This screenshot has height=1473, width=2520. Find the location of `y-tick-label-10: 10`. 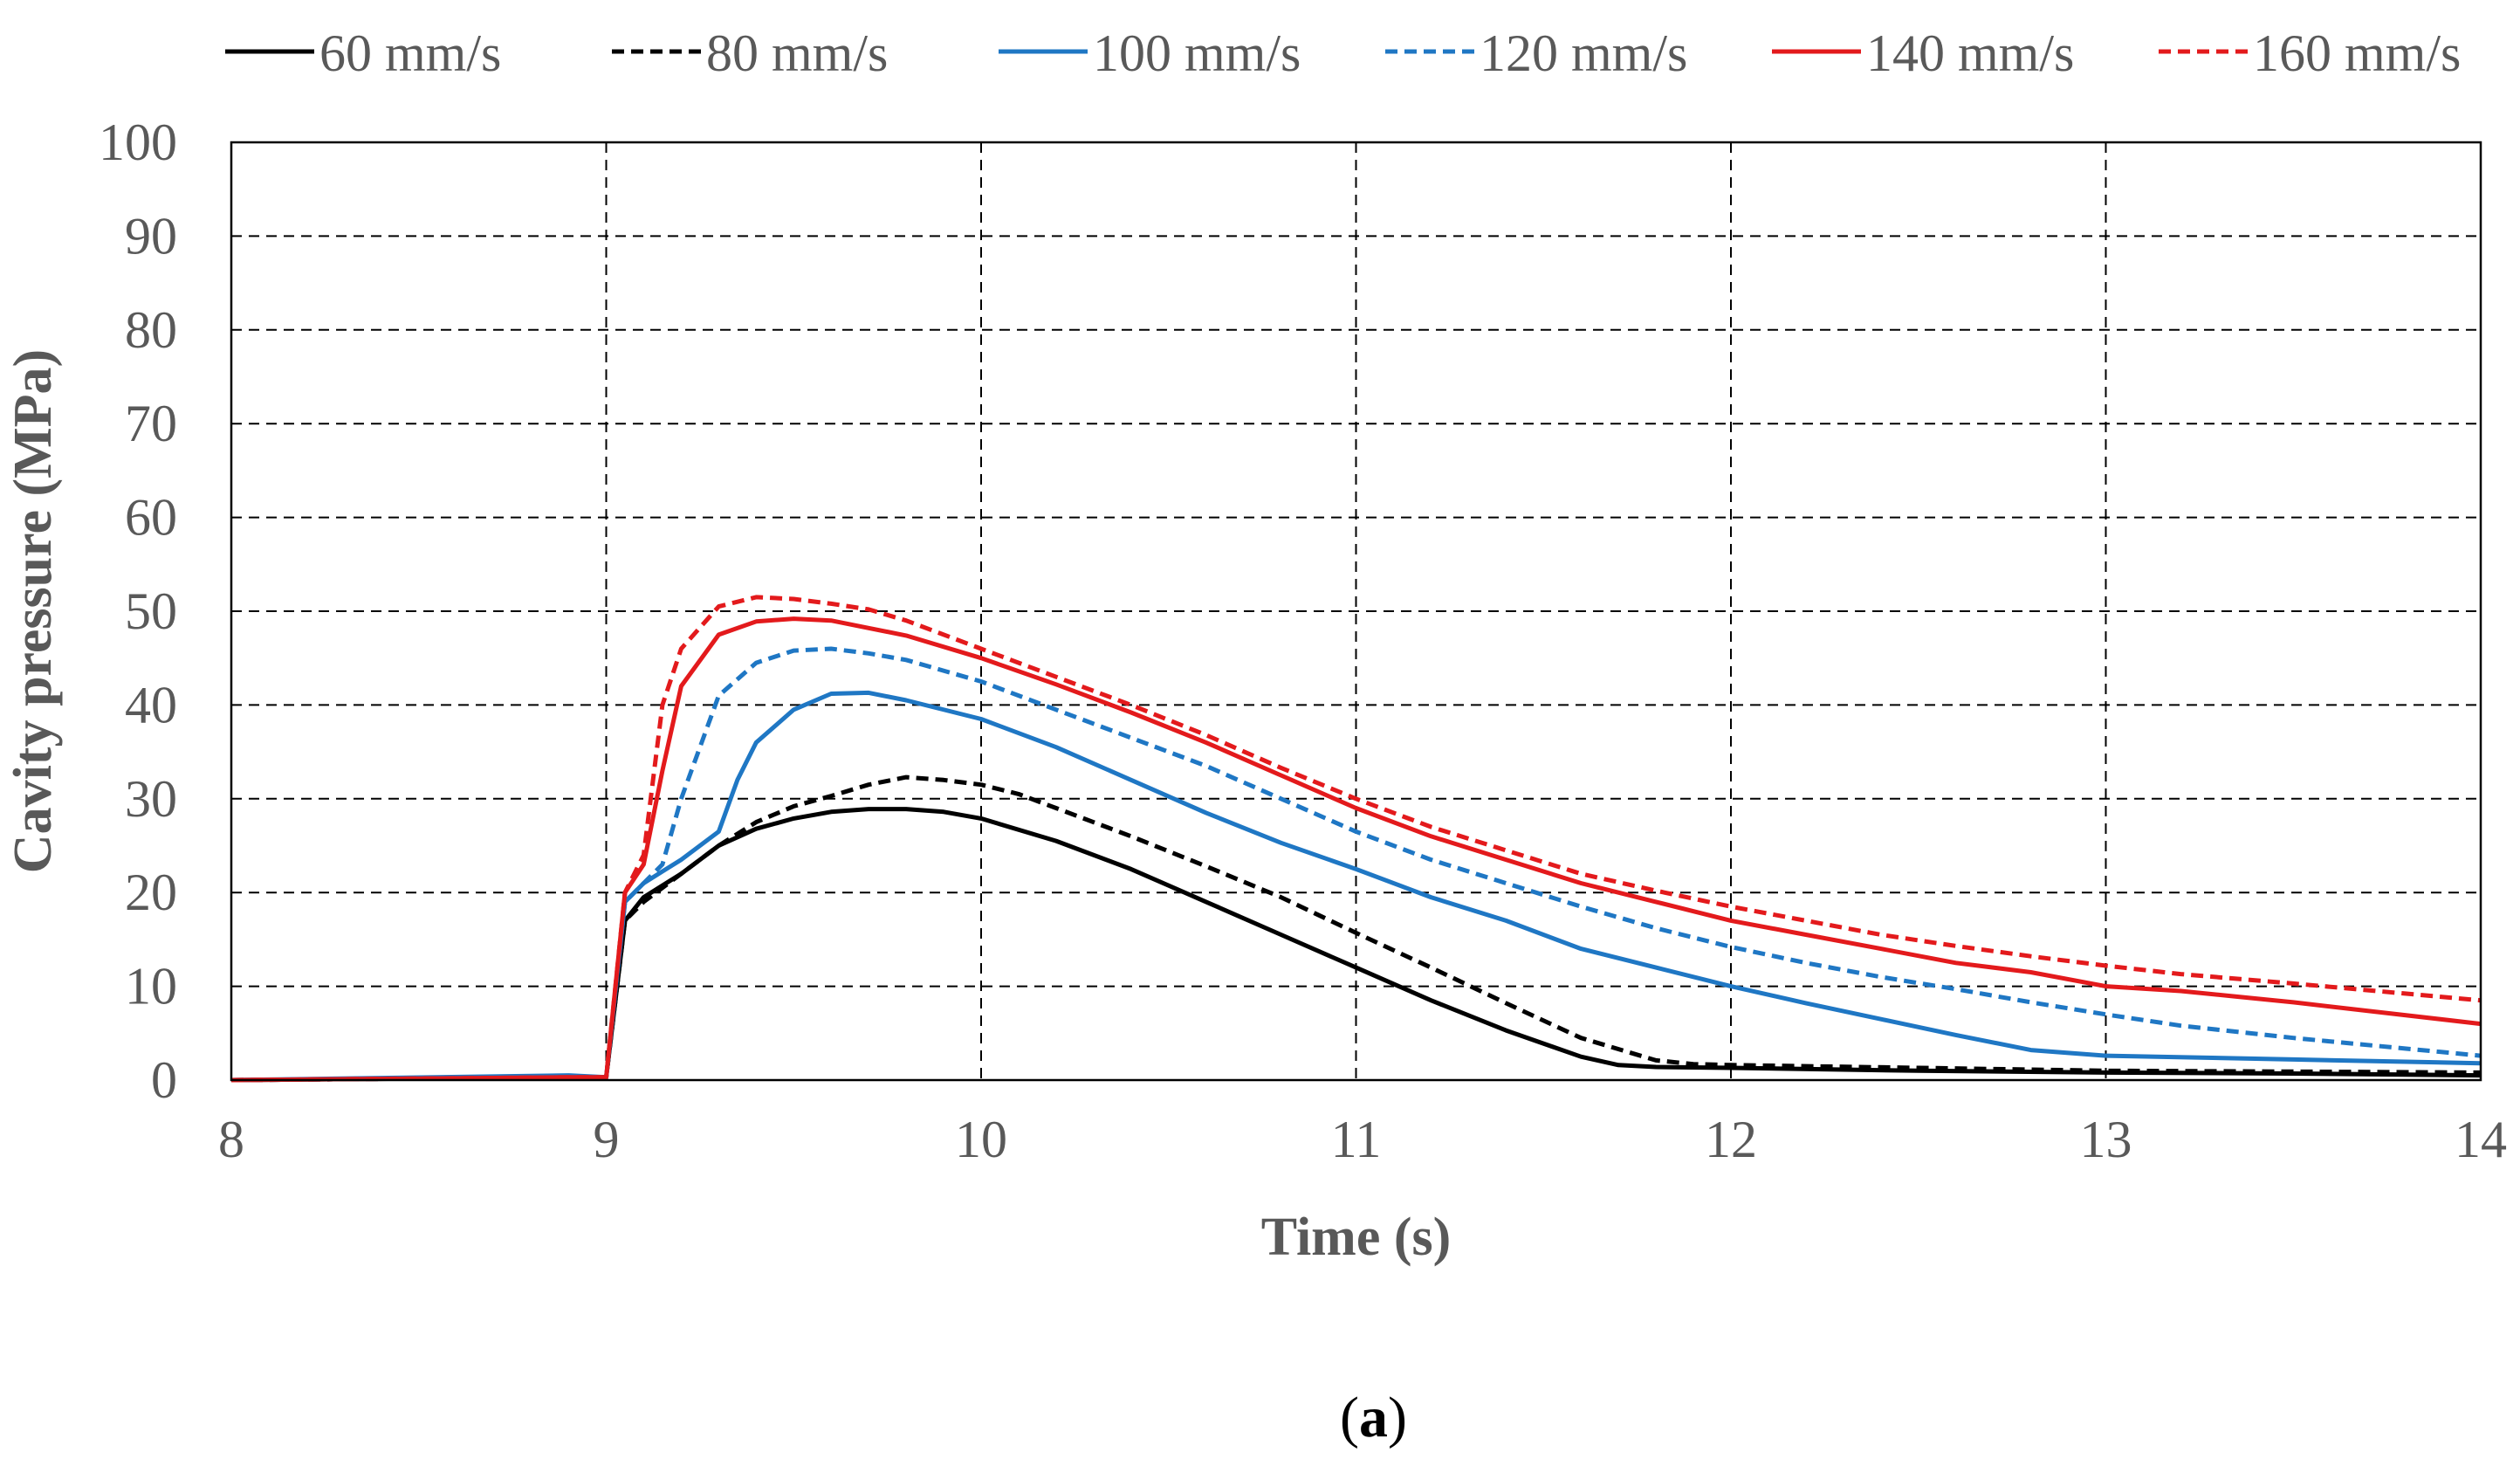

y-tick-label-10: 10 is located at coordinates (151, 987).